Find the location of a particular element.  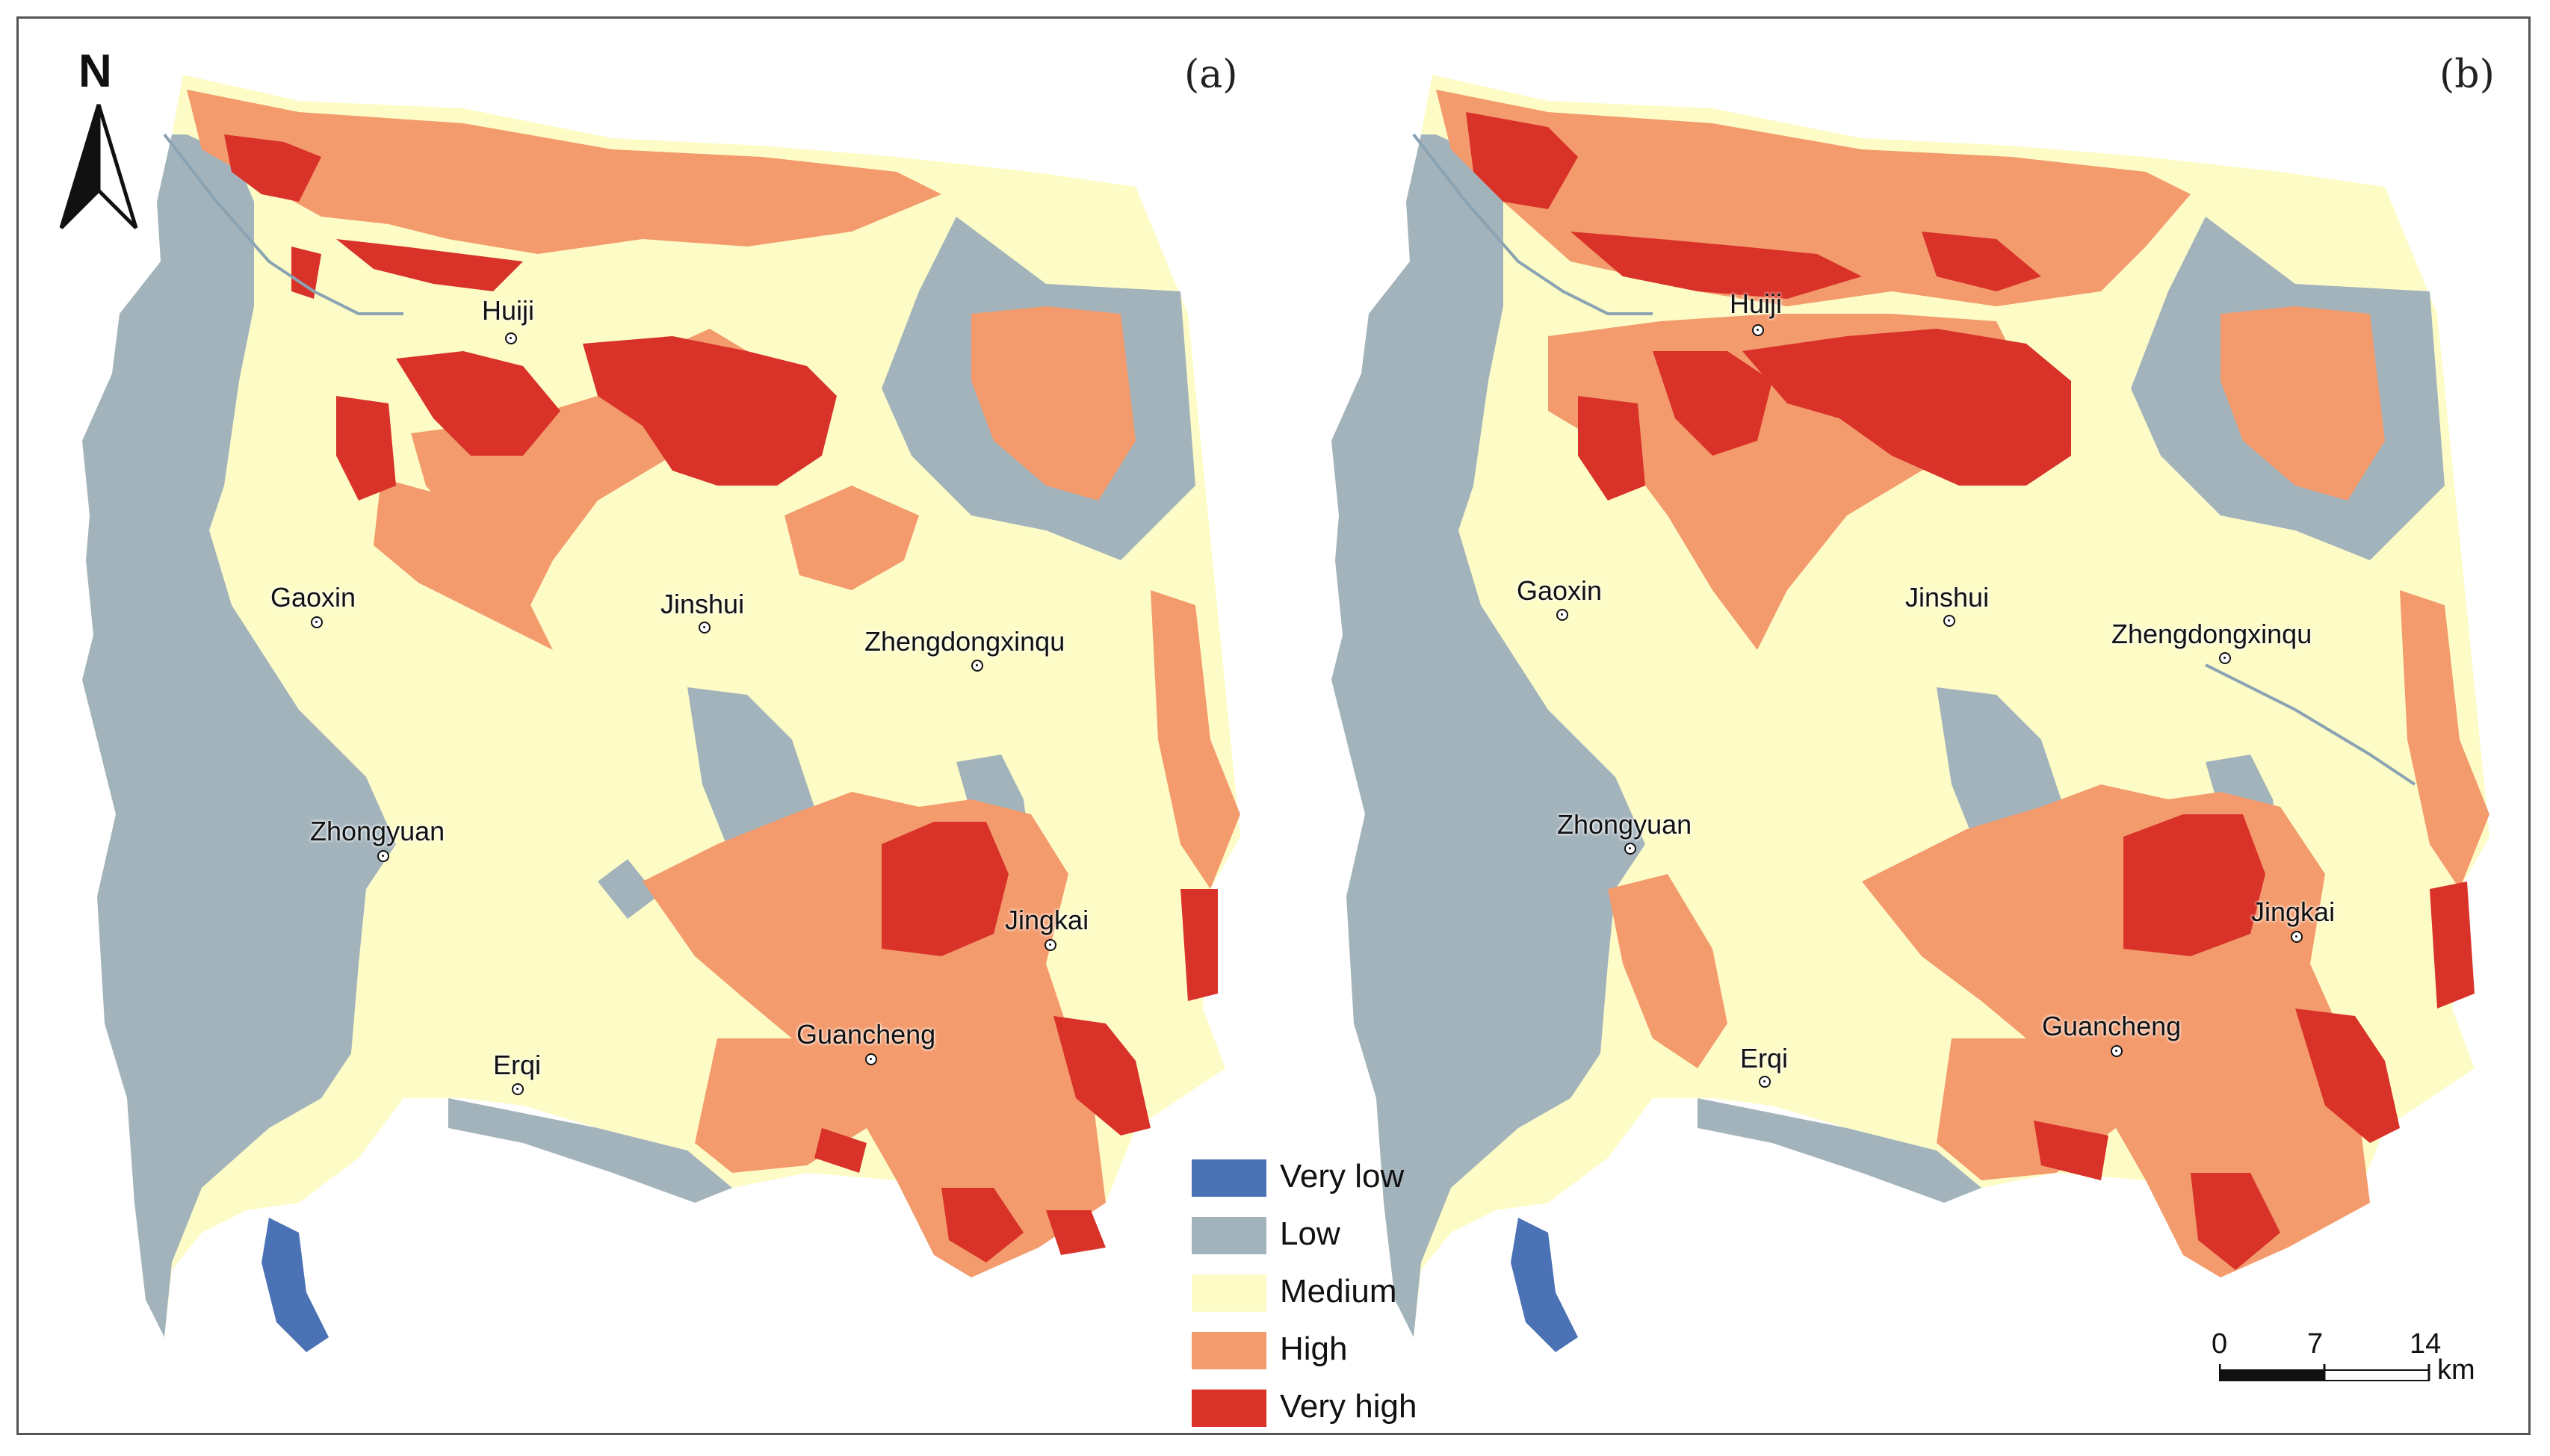

north-label: N is located at coordinates (95, 71).